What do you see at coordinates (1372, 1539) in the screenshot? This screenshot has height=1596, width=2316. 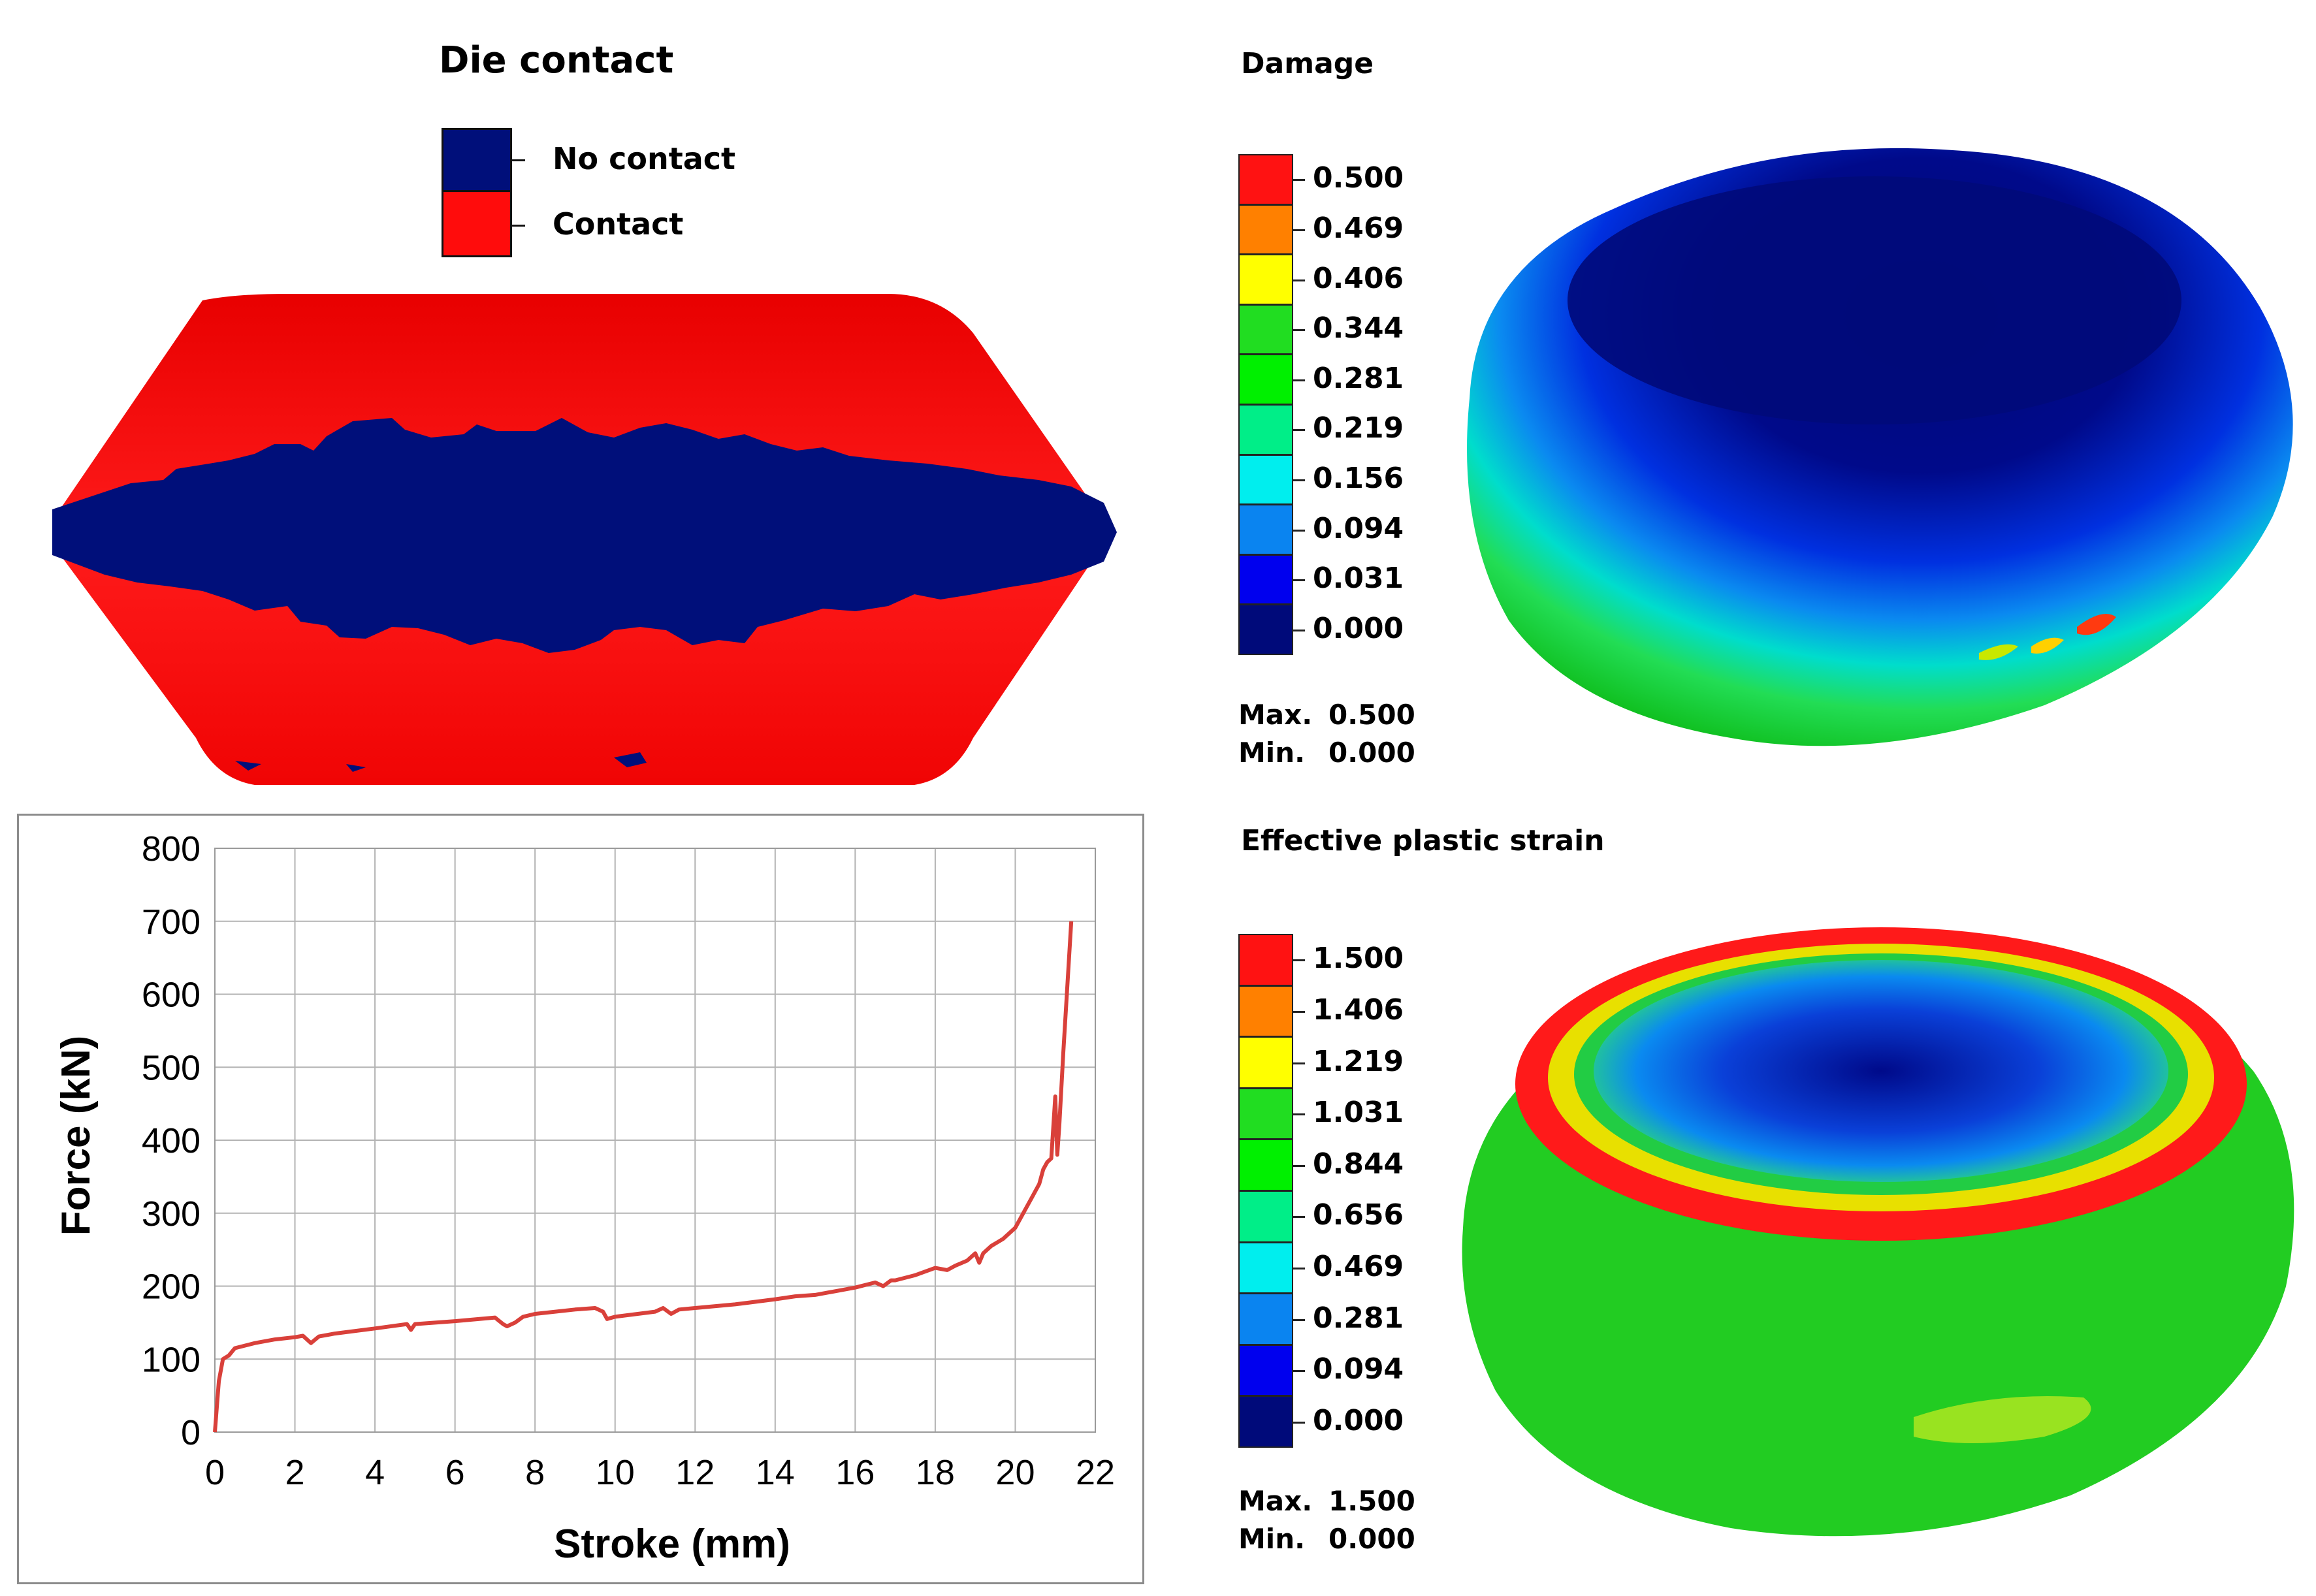 I see `strain-min-value: 0.000` at bounding box center [1372, 1539].